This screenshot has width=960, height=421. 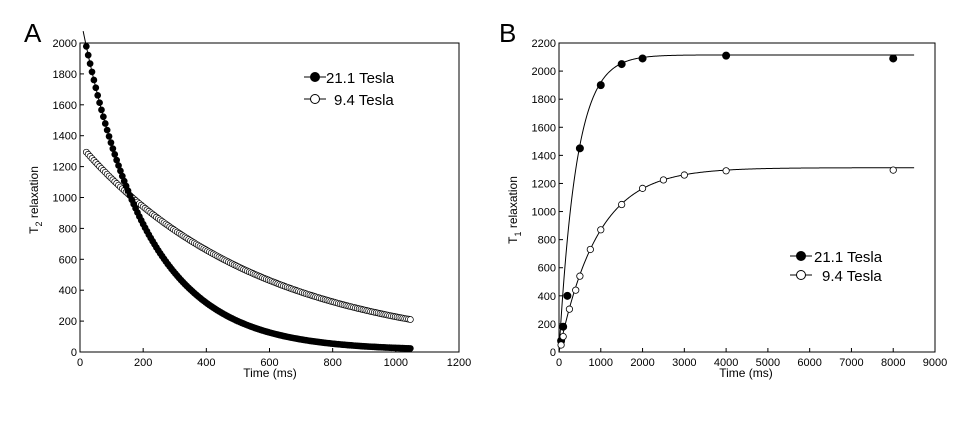 What do you see at coordinates (68, 229) in the screenshot?
I see `y-tick-label-a: 800` at bounding box center [68, 229].